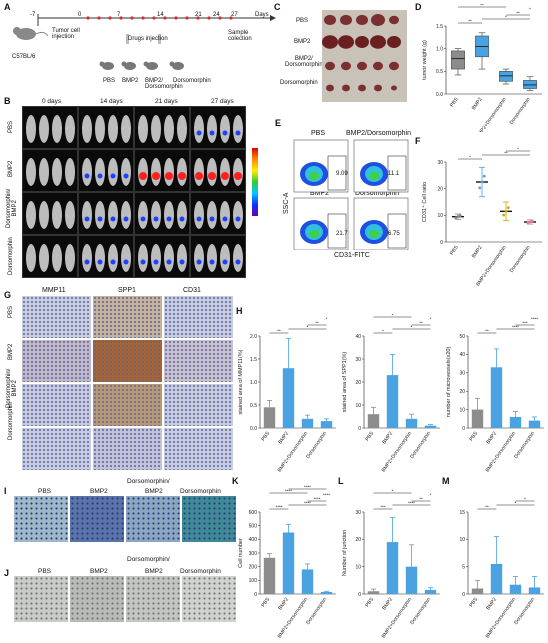  What do you see at coordinates (200, 491) in the screenshot?
I see `transwell-label-dorso: Dorsomorphin` at bounding box center [200, 491].